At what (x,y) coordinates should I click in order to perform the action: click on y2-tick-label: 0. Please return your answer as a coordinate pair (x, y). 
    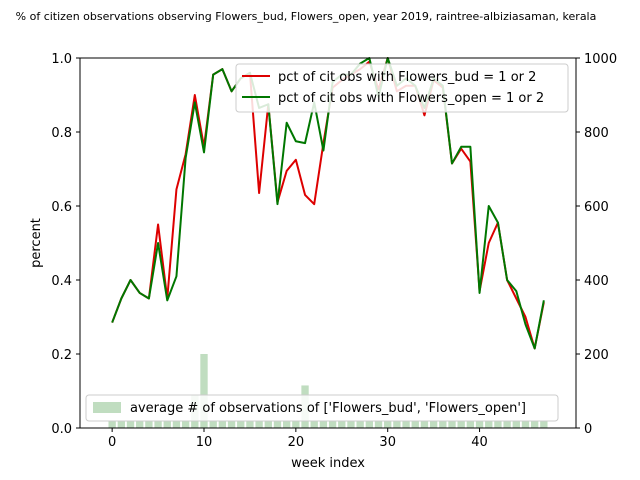
    Looking at the image, I should click on (588, 429).